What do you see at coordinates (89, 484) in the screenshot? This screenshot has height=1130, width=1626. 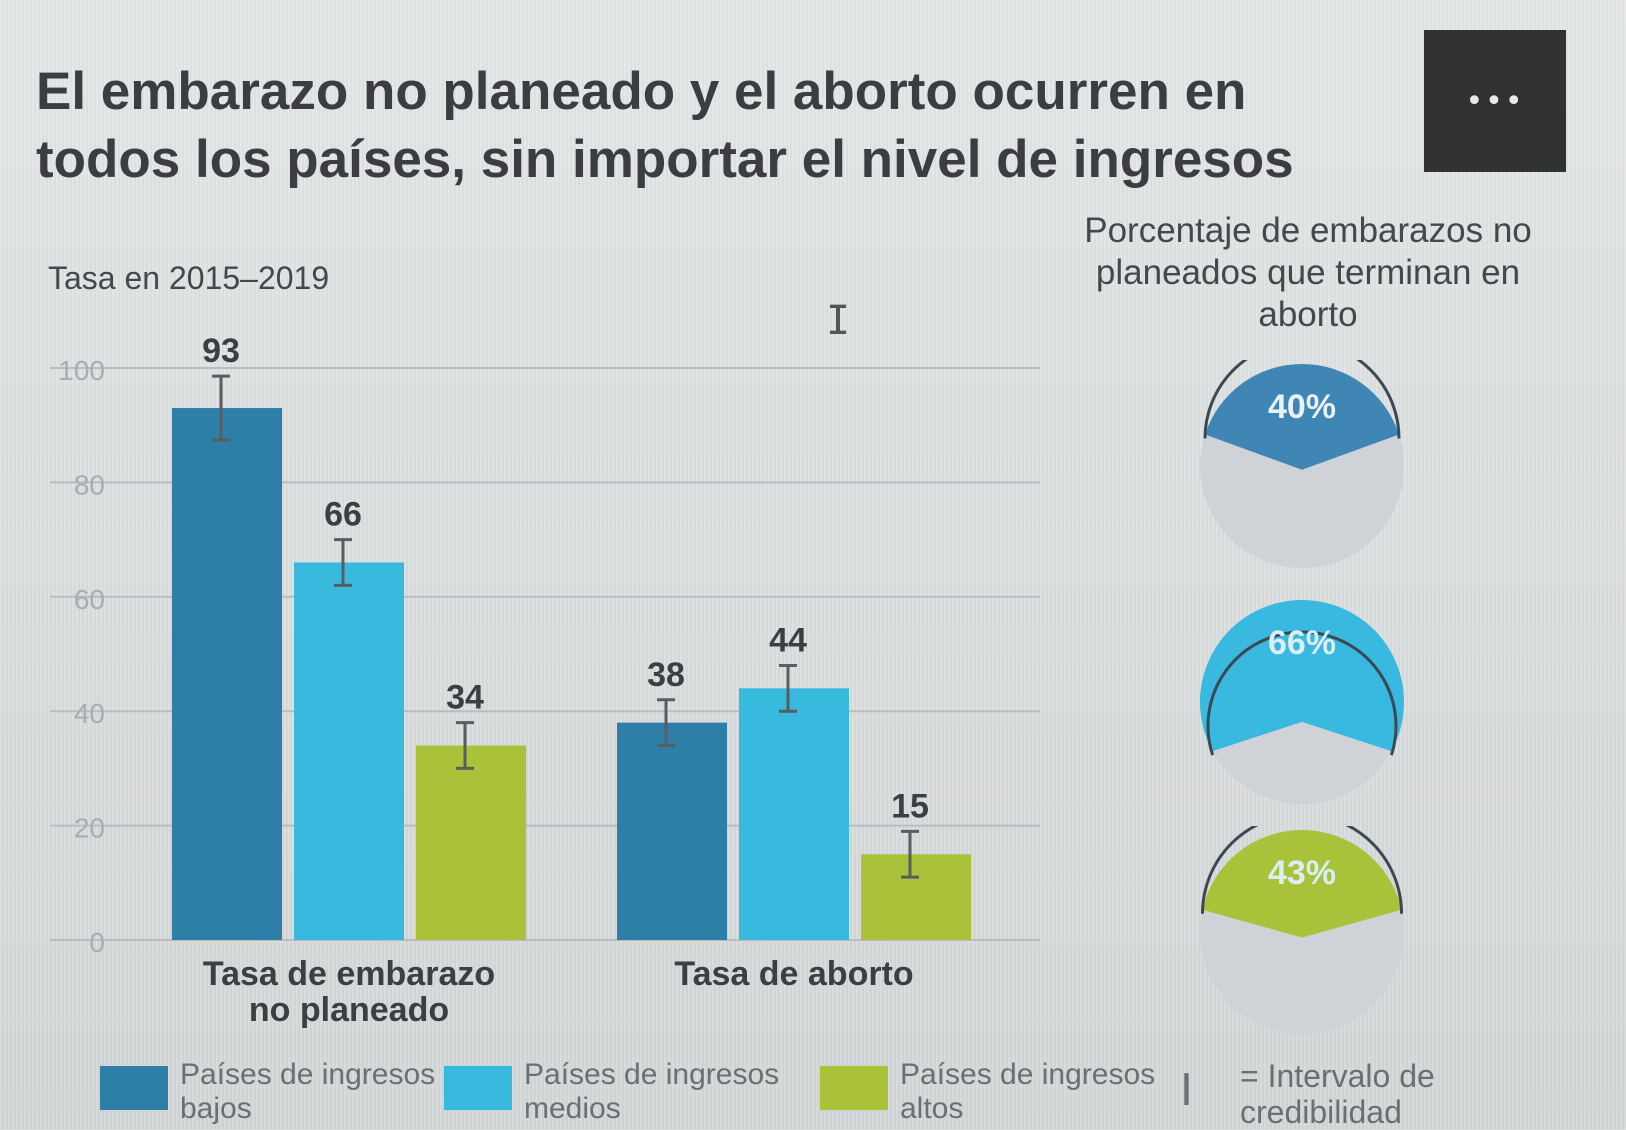 I see `y-tick-label: 80` at bounding box center [89, 484].